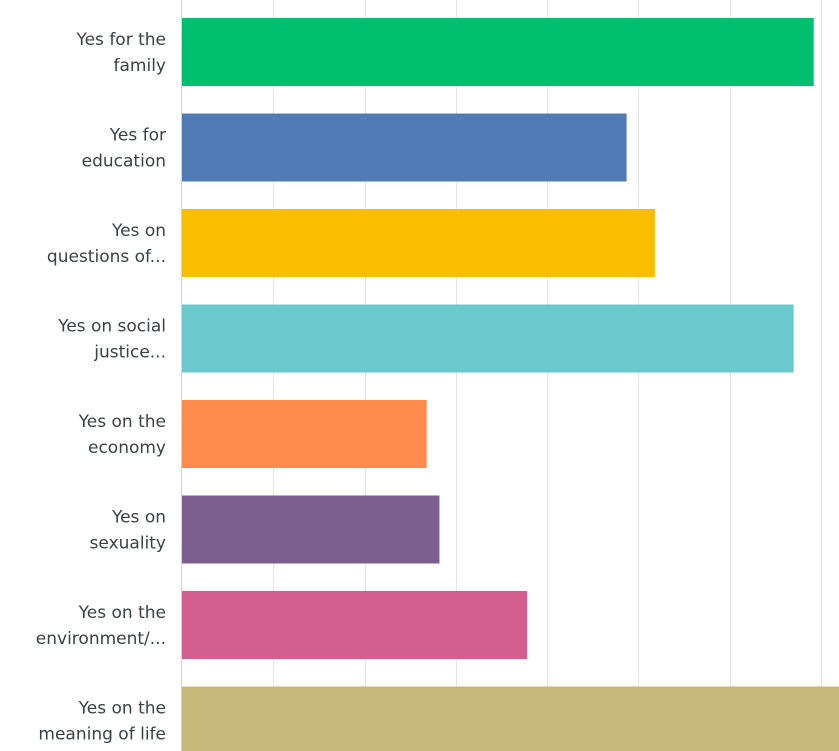 This screenshot has width=839, height=751. What do you see at coordinates (111, 327) in the screenshot?
I see `category-label-4-line-1: Yes on social` at bounding box center [111, 327].